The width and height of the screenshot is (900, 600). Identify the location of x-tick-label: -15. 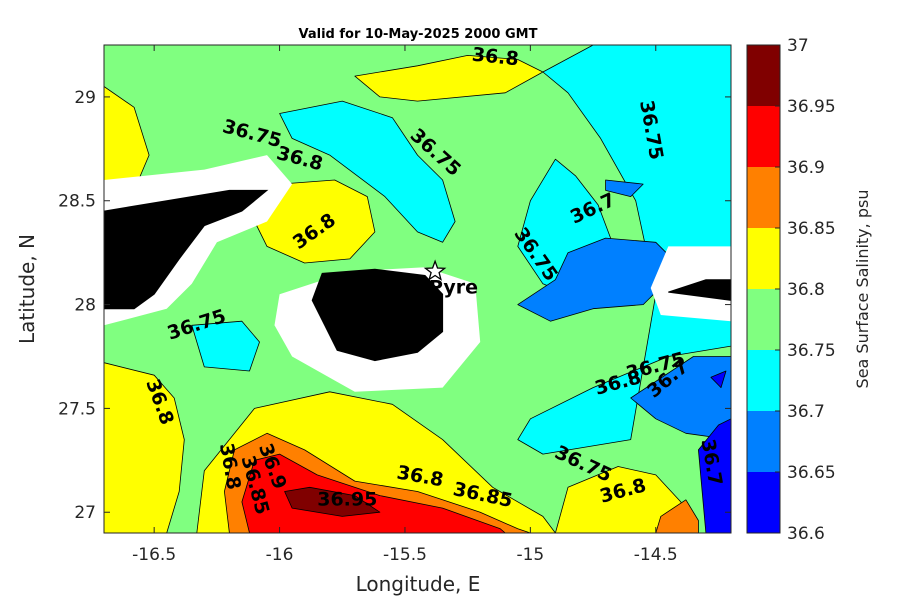
(530, 555).